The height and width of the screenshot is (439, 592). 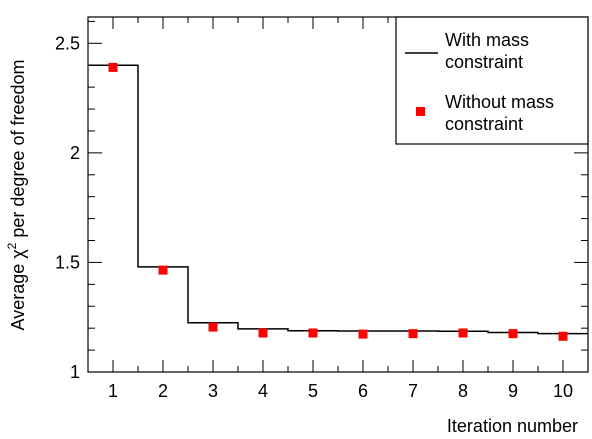 I want to click on x-axis-label: Iteration number, so click(x=512, y=426).